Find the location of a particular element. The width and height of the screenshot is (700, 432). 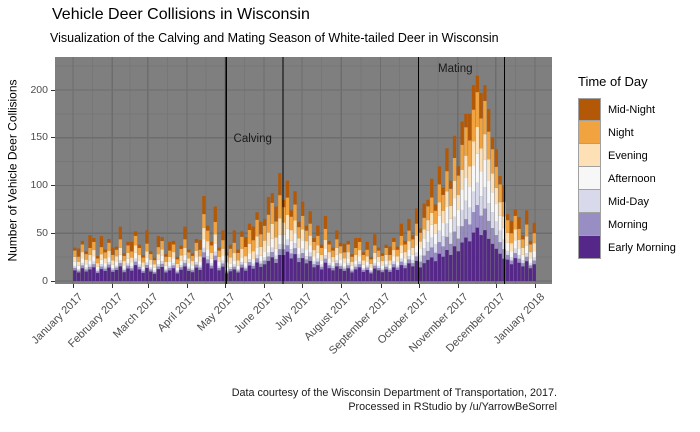

x-tick-label-text: April 2017 is located at coordinates (177, 313).